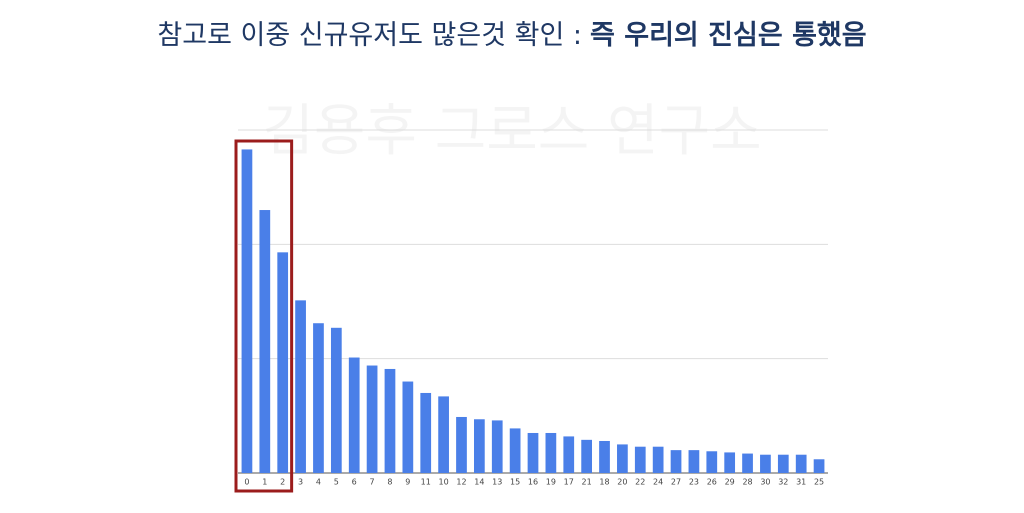 This screenshot has height=513, width=1024. I want to click on x-tick-label: 17, so click(569, 482).